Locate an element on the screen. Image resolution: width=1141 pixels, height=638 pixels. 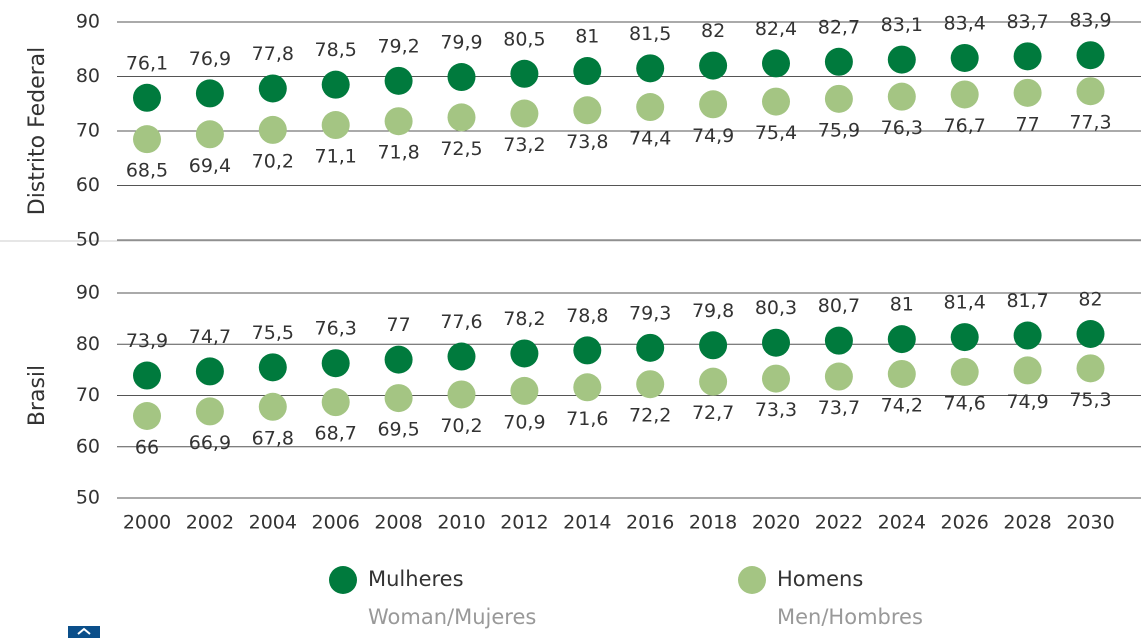
y-tick-label: 90 is located at coordinates (88, 293).